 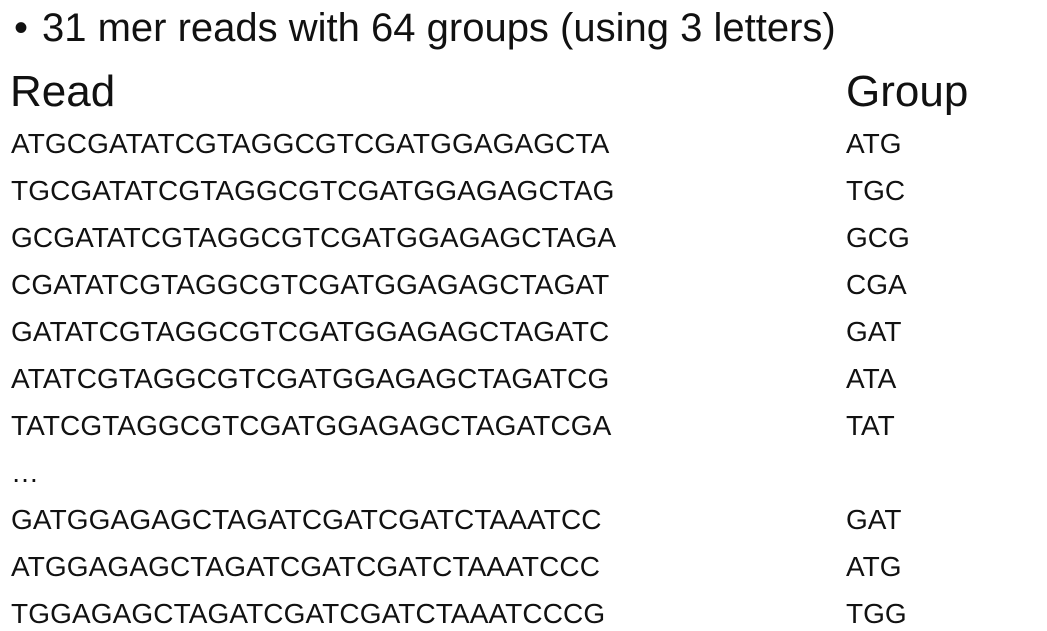 I want to click on group-code: TAT, so click(x=870, y=425).